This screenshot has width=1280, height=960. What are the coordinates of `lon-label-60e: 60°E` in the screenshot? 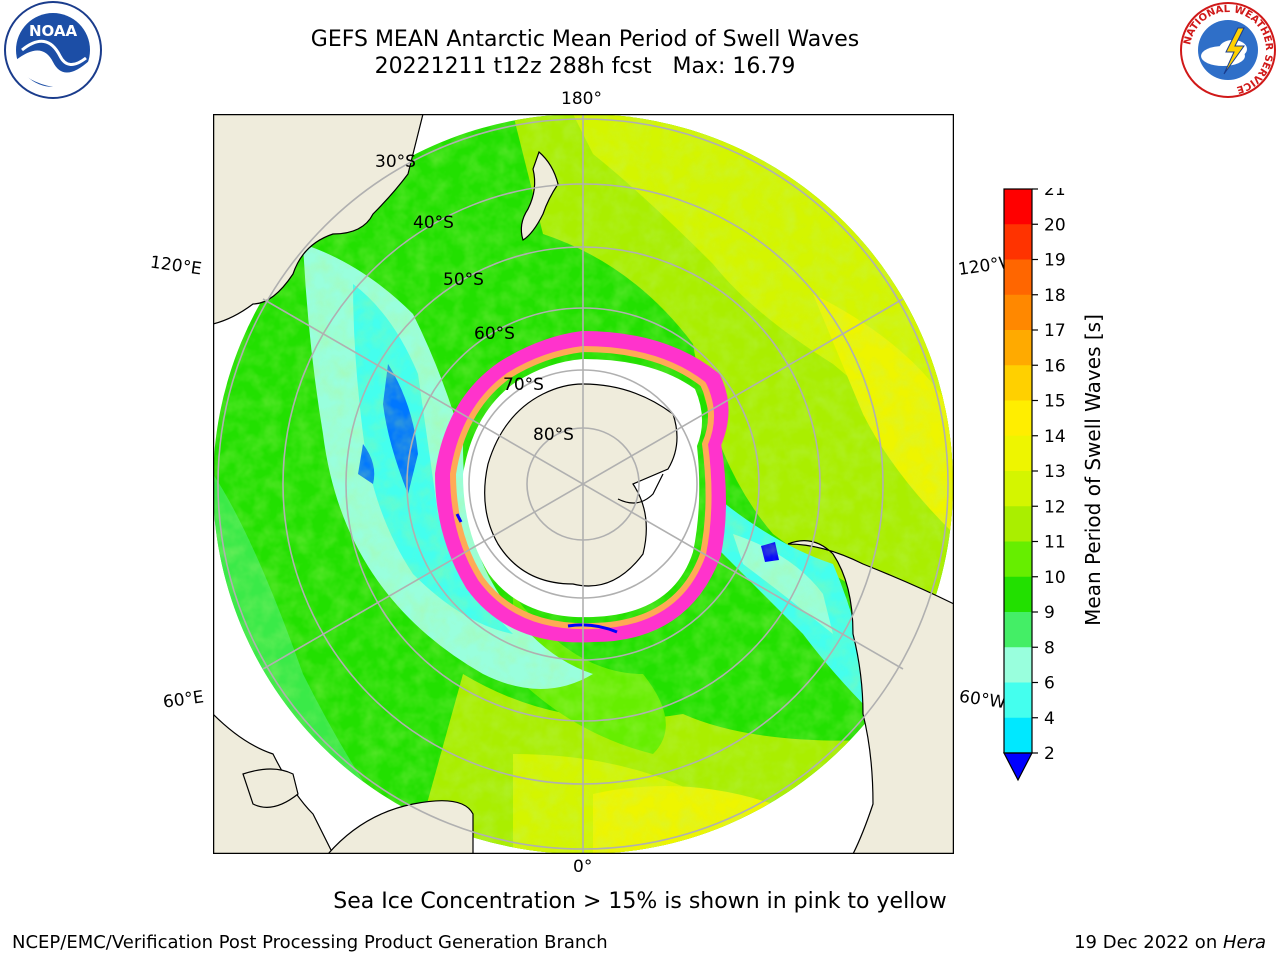 It's located at (183, 700).